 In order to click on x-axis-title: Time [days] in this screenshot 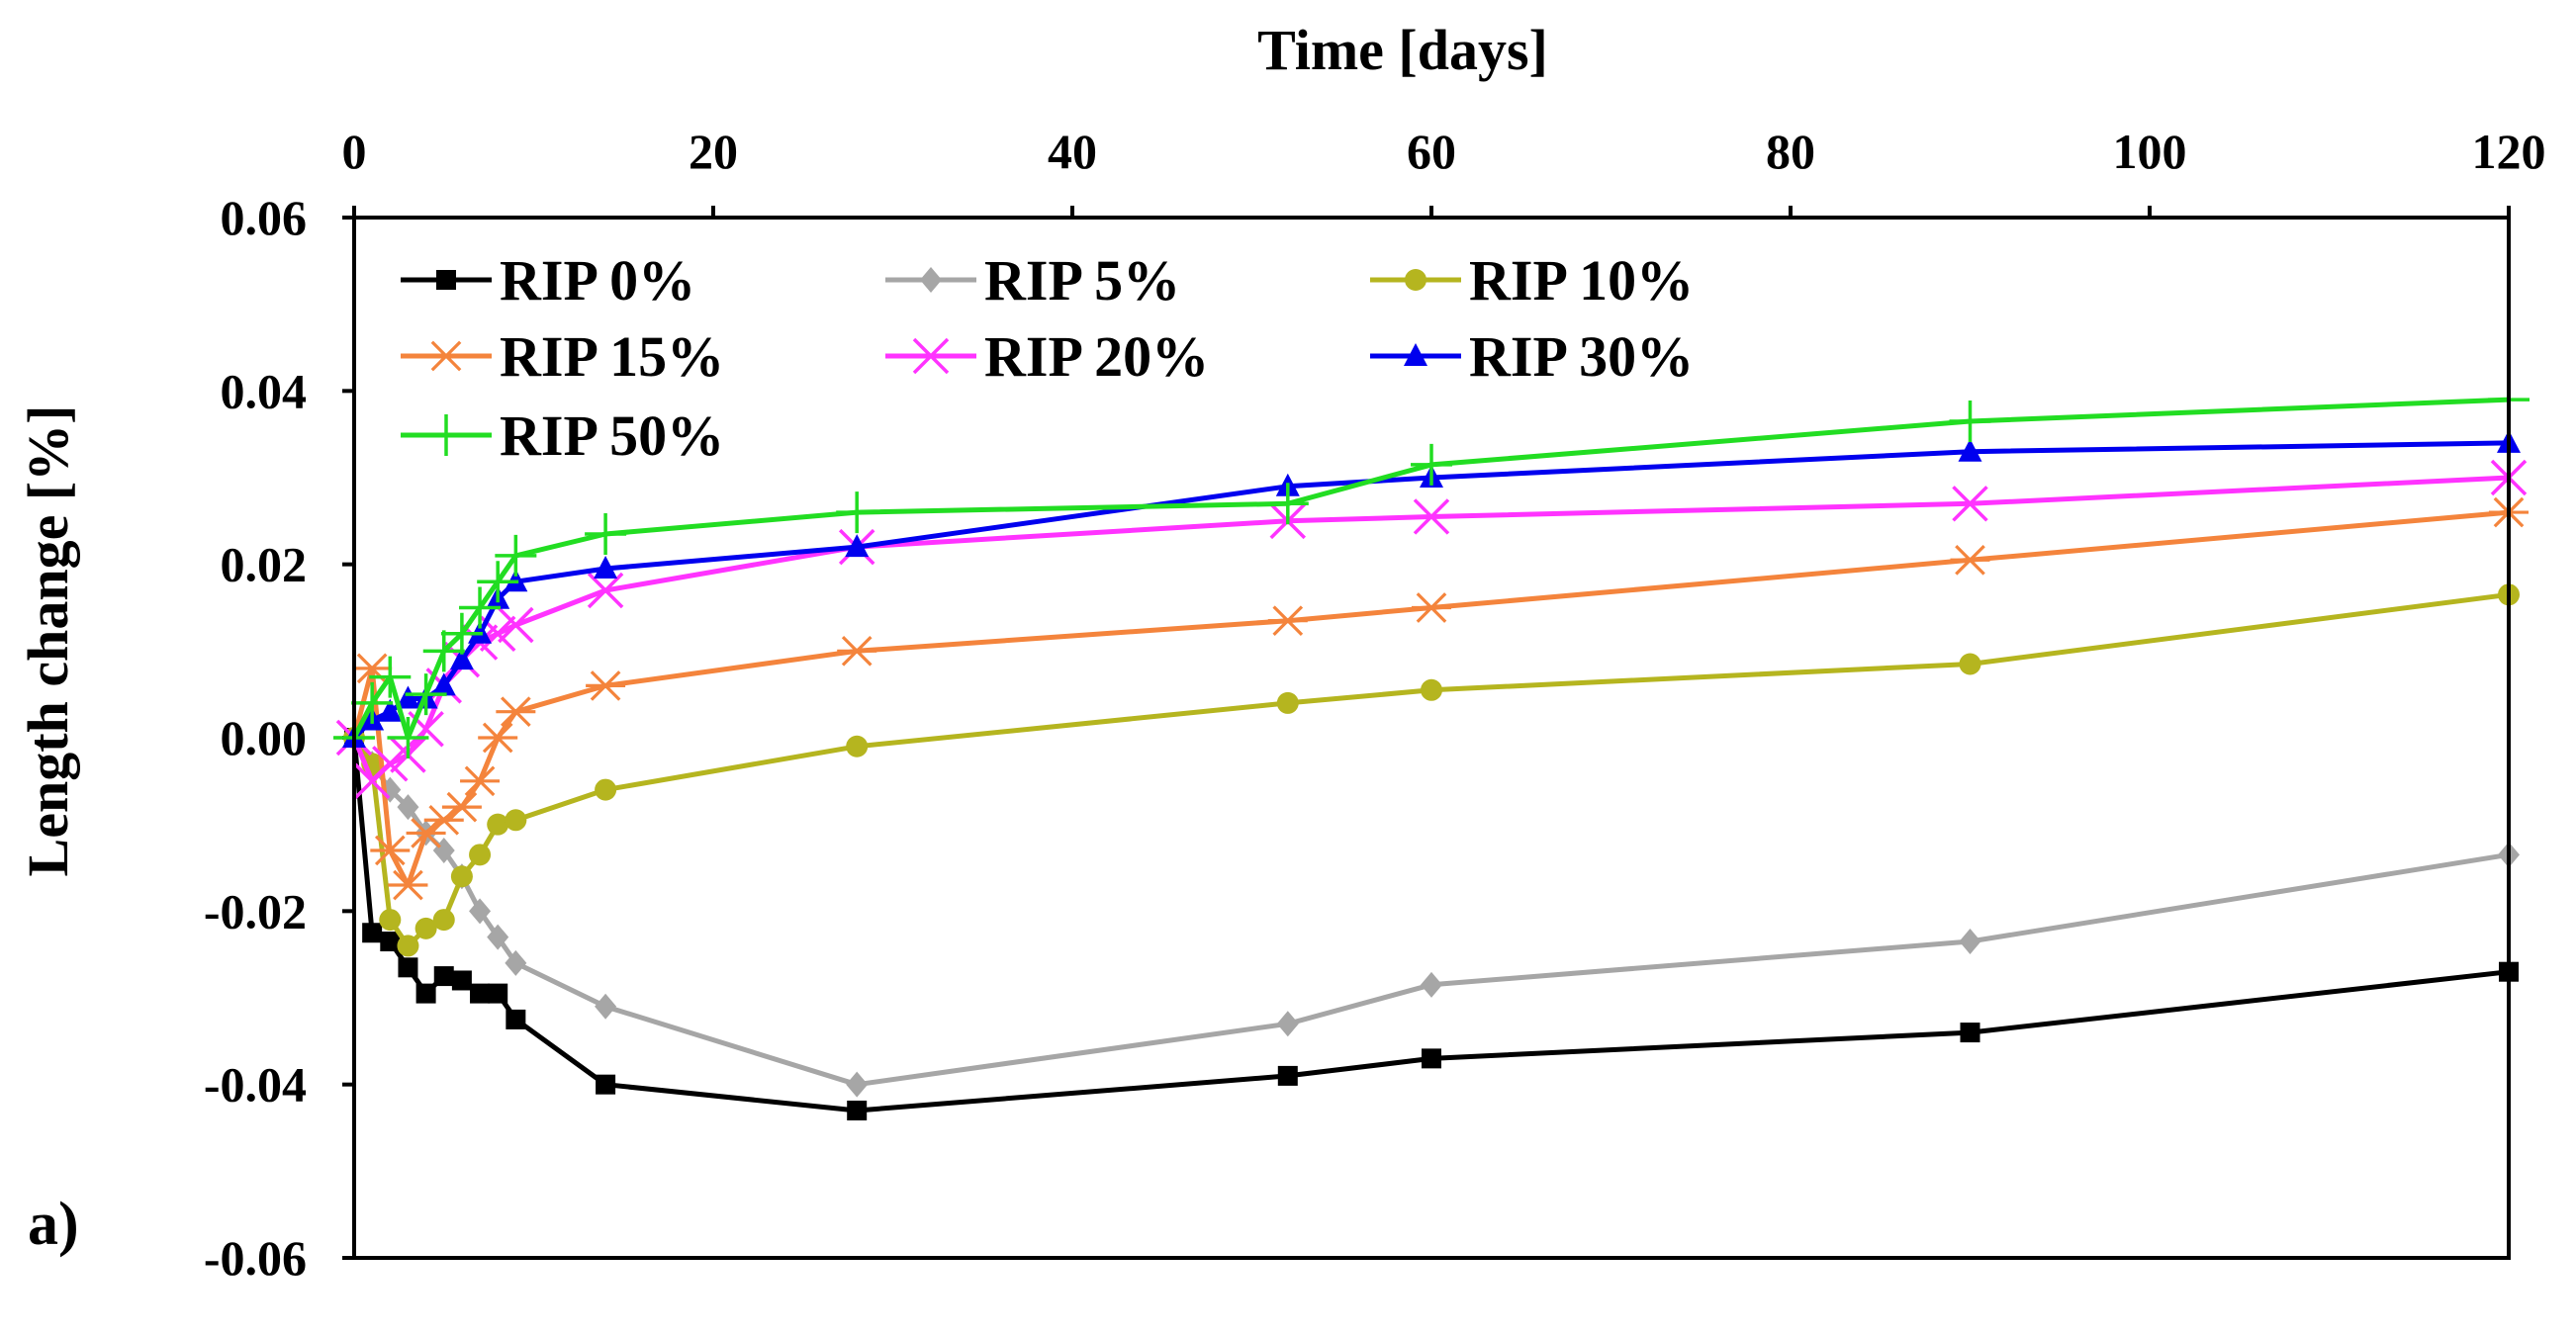, I will do `click(1403, 50)`.